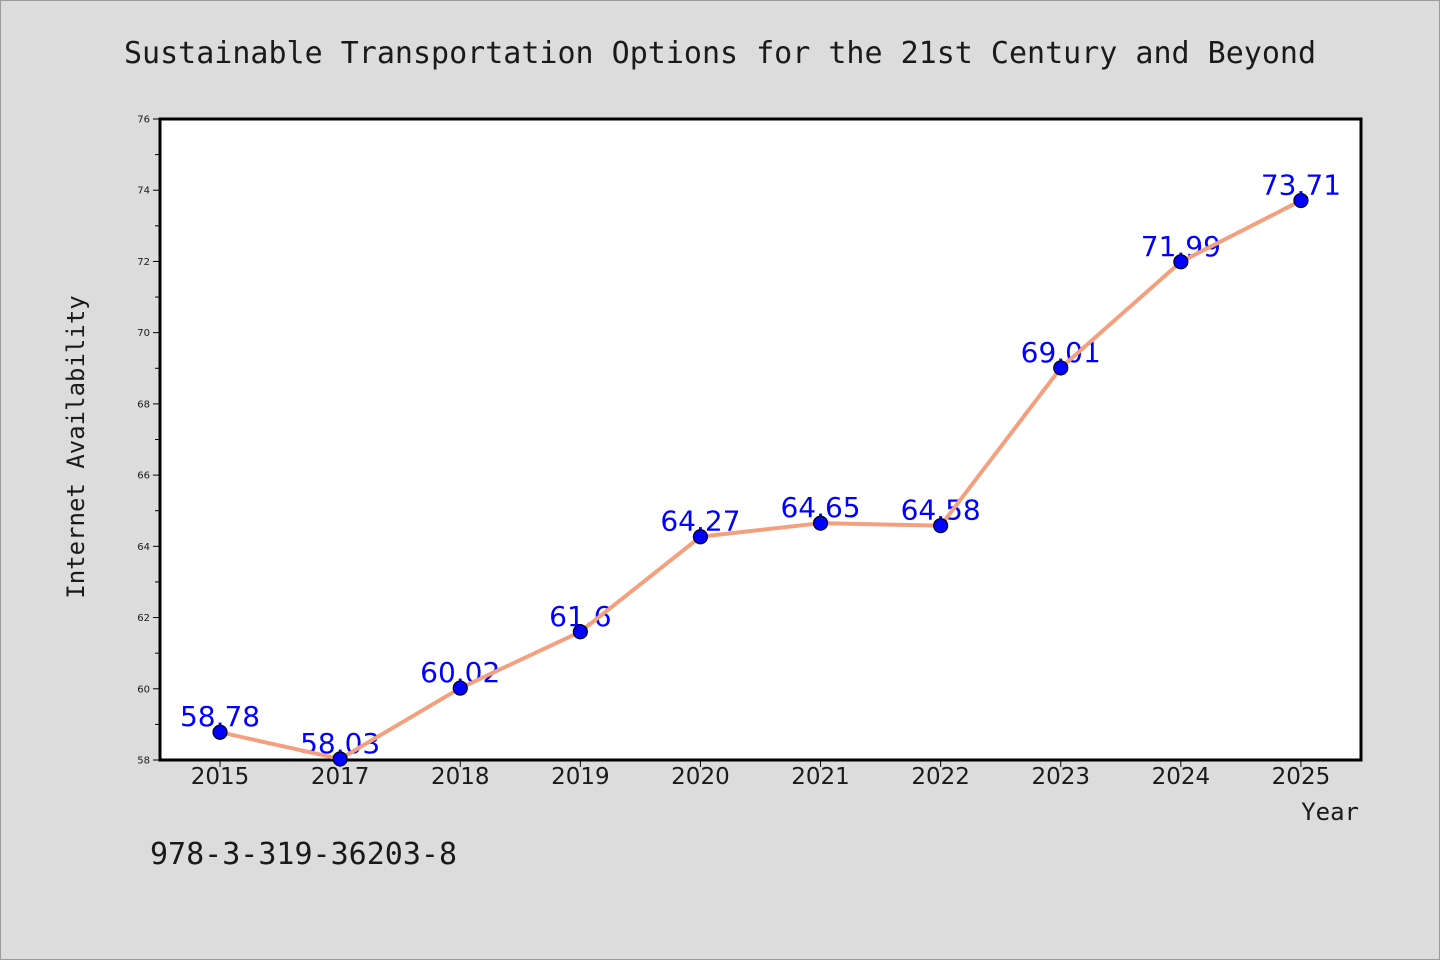  What do you see at coordinates (760, 775) in the screenshot?
I see `x-axis-ticks: 2015 2017 2018 2019 2020 2021 2022 2023 2024 2025` at bounding box center [760, 775].